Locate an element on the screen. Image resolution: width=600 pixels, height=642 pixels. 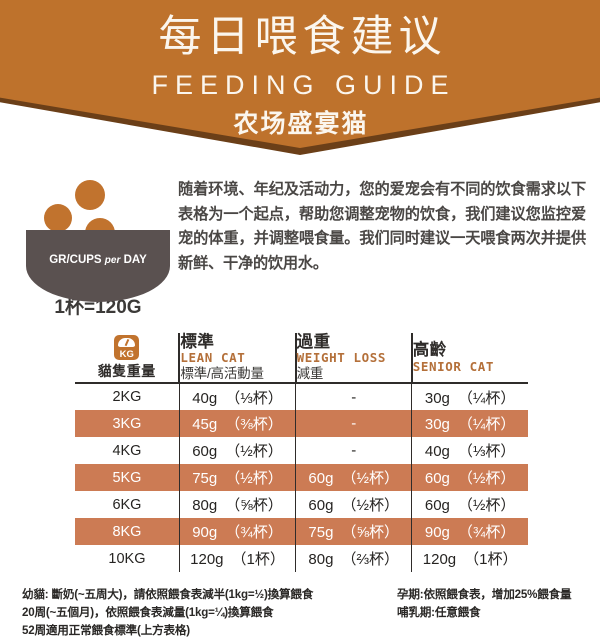
table-row: 4KG 60g （½杯） -40g （⅓杯） is located at coordinates (301, 451).